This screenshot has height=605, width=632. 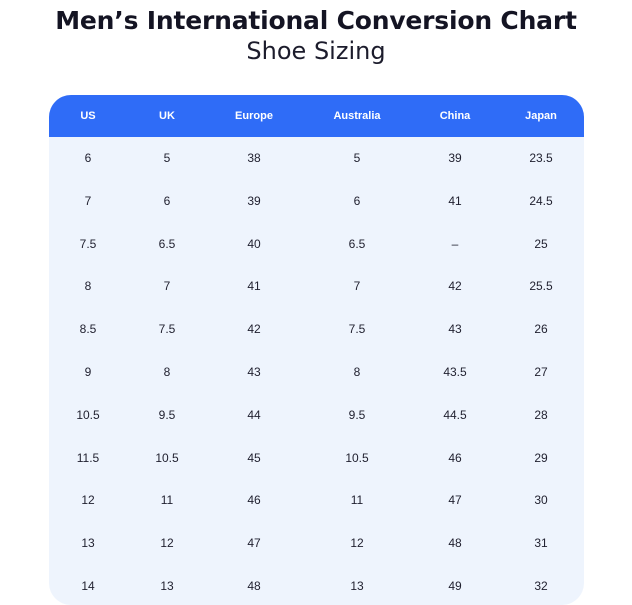 What do you see at coordinates (316, 458) in the screenshot?
I see `table-row: 11.5 10.5 45 10.5 46 29` at bounding box center [316, 458].